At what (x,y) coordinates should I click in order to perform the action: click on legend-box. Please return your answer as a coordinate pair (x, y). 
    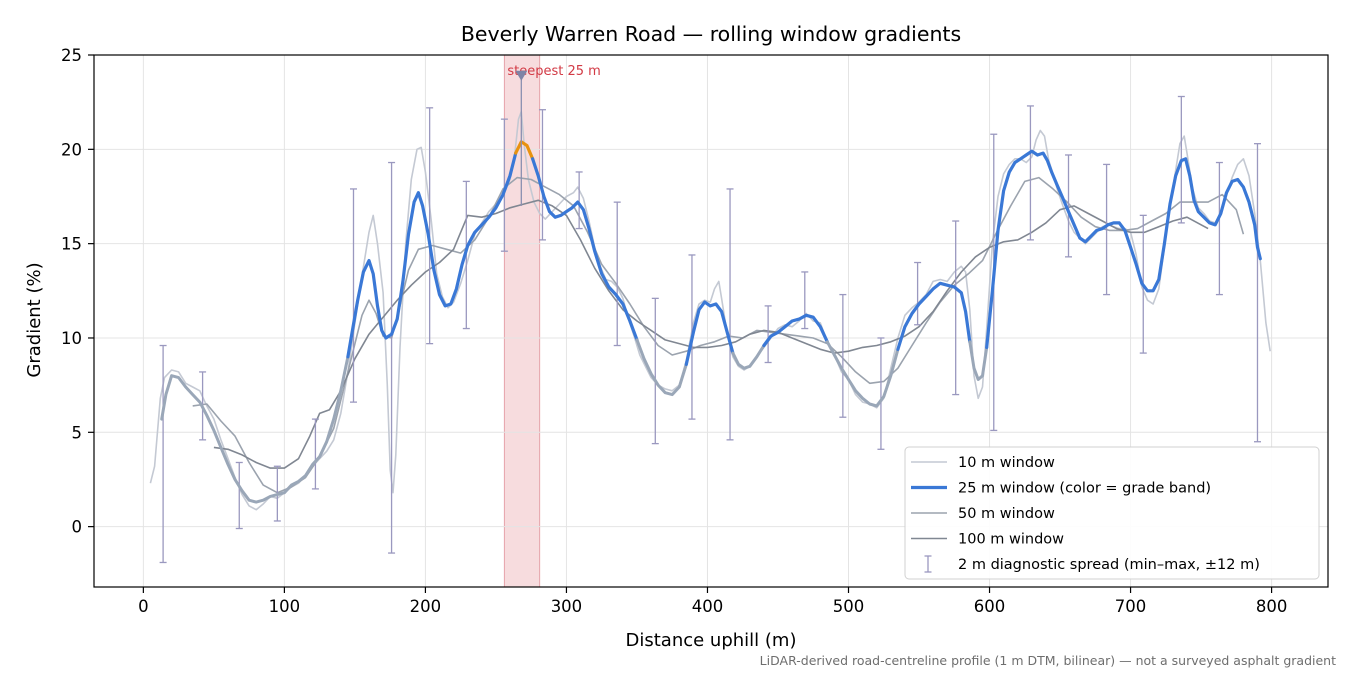
    Looking at the image, I should click on (1112, 513).